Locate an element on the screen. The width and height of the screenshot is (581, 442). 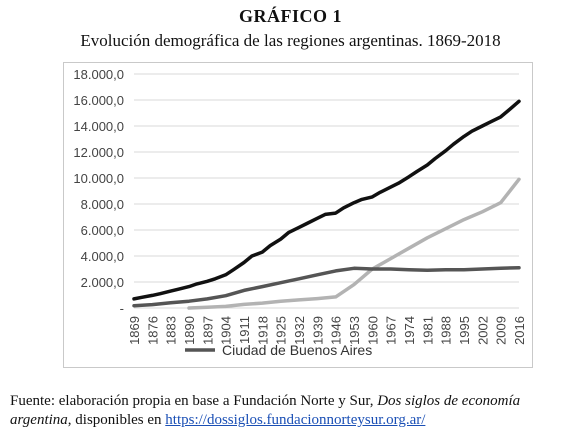
legend-entry: Ciudad de Buenos Aires is located at coordinates (297, 350).